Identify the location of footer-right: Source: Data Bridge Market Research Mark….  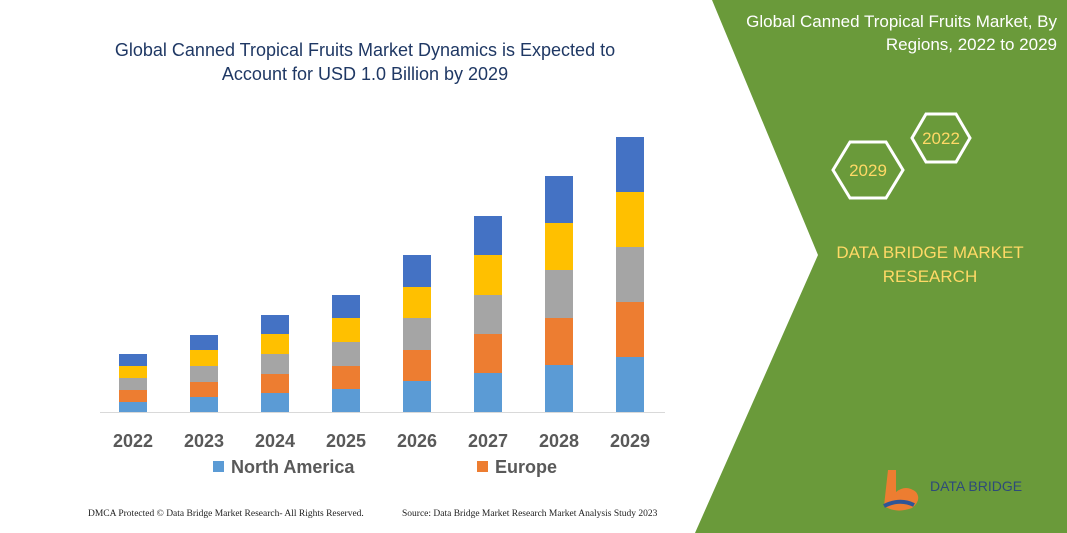
(530, 514).